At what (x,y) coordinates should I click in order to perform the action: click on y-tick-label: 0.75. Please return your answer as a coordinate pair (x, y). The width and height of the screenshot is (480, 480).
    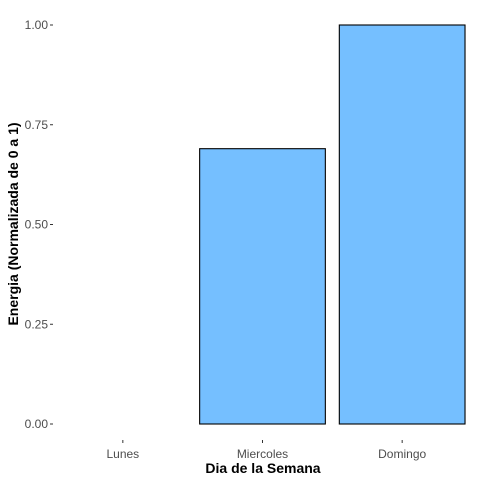
    Looking at the image, I should click on (37, 125).